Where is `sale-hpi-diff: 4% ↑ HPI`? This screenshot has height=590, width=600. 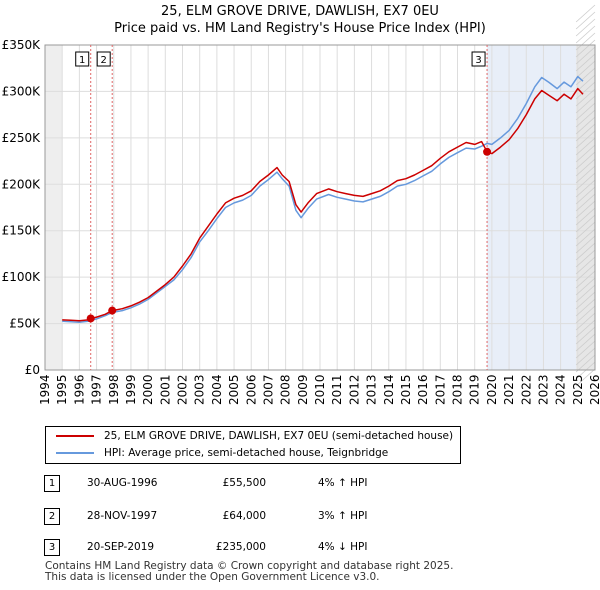
sale-hpi-diff: 4% ↑ HPI is located at coordinates (343, 483).